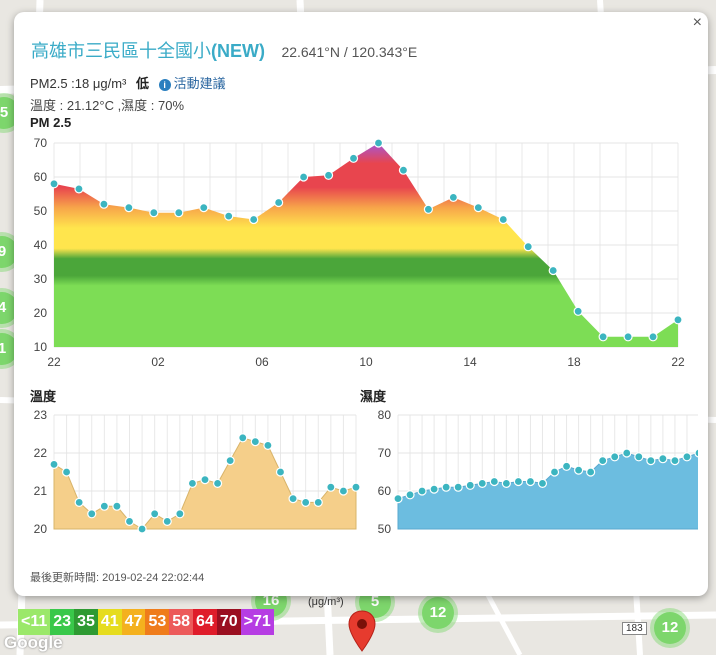 This screenshot has width=716, height=655. What do you see at coordinates (373, 396) in the screenshot?
I see `humidity-chart-title: 濕度` at bounding box center [373, 396].